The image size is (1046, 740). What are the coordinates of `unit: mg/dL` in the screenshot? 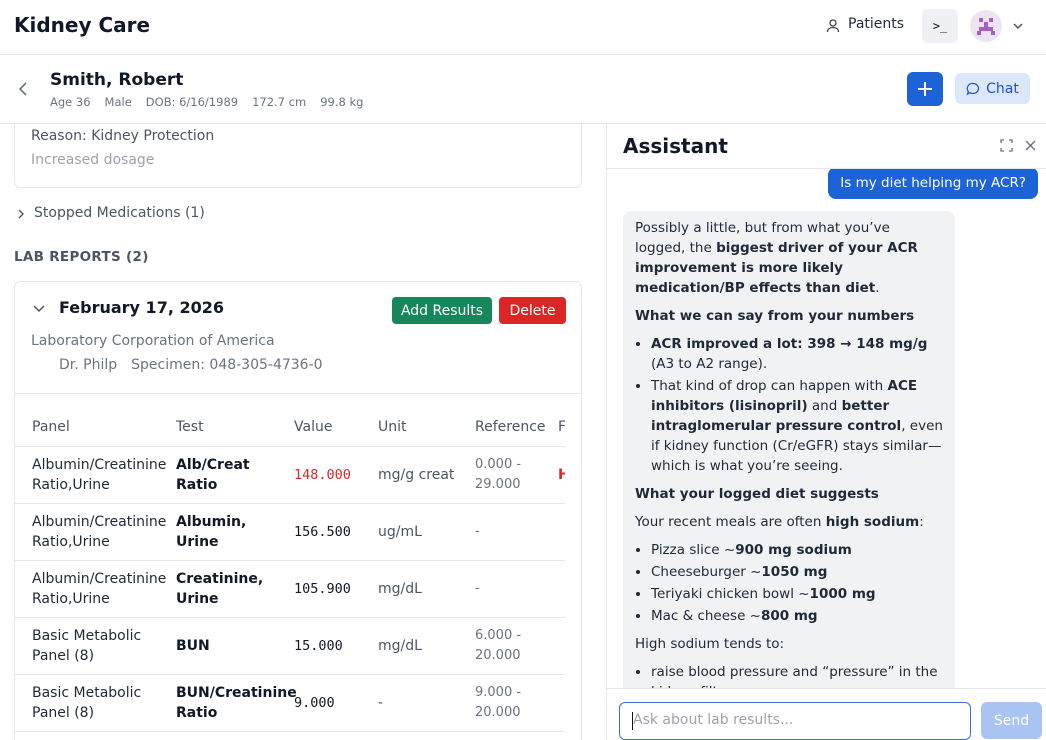 It's located at (400, 646).